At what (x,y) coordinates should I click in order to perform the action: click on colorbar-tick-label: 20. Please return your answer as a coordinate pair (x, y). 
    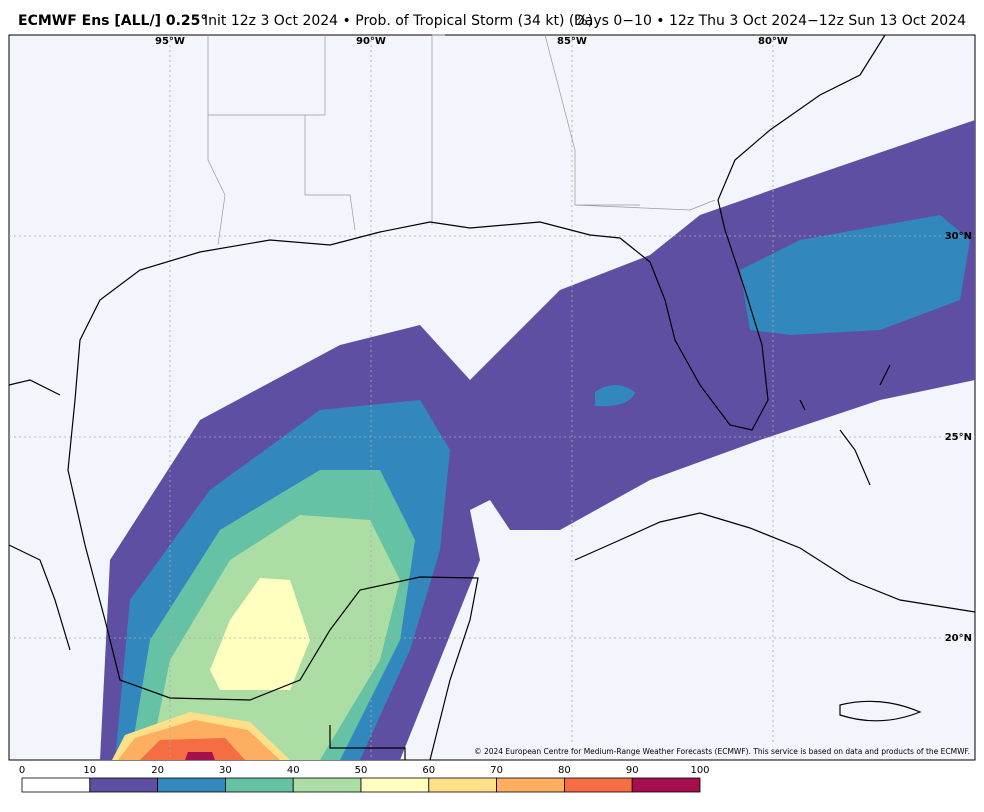
    Looking at the image, I should click on (157, 770).